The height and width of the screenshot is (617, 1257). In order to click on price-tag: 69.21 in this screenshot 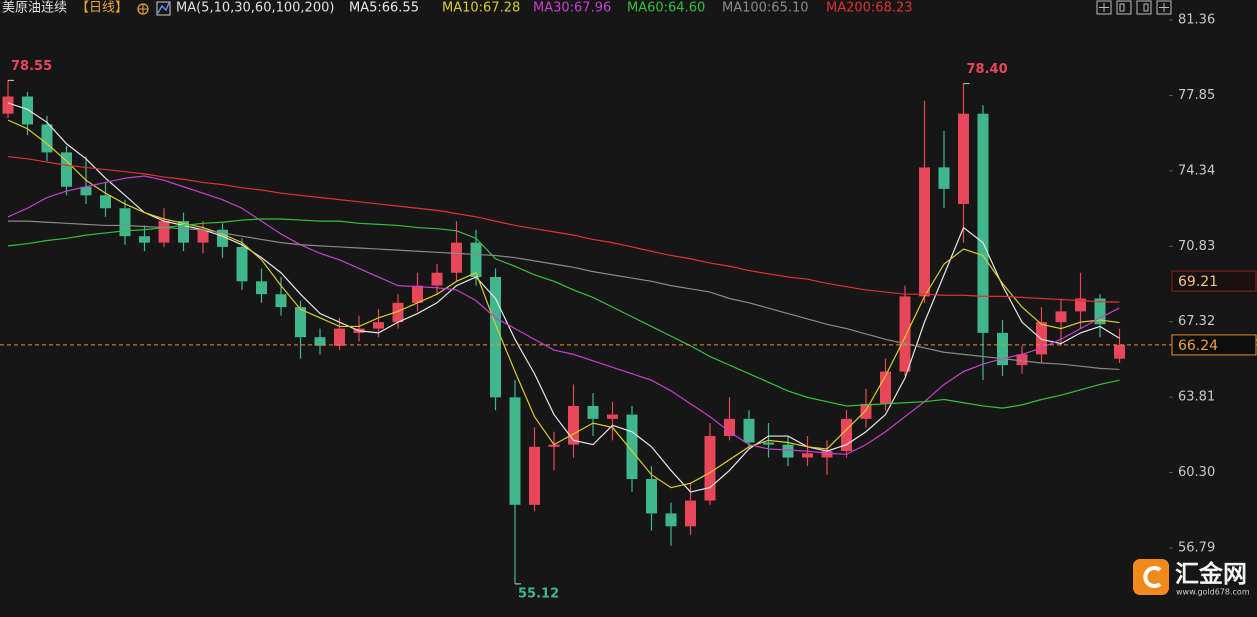, I will do `click(1198, 282)`.